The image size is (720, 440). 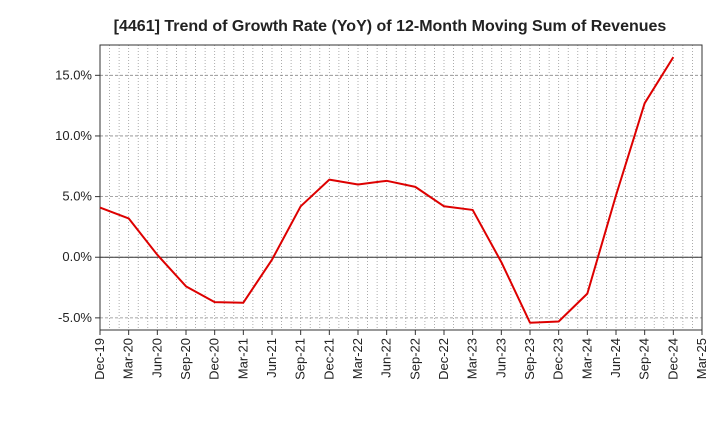 I want to click on x-tick-label: Jun-21, so click(x=271, y=358).